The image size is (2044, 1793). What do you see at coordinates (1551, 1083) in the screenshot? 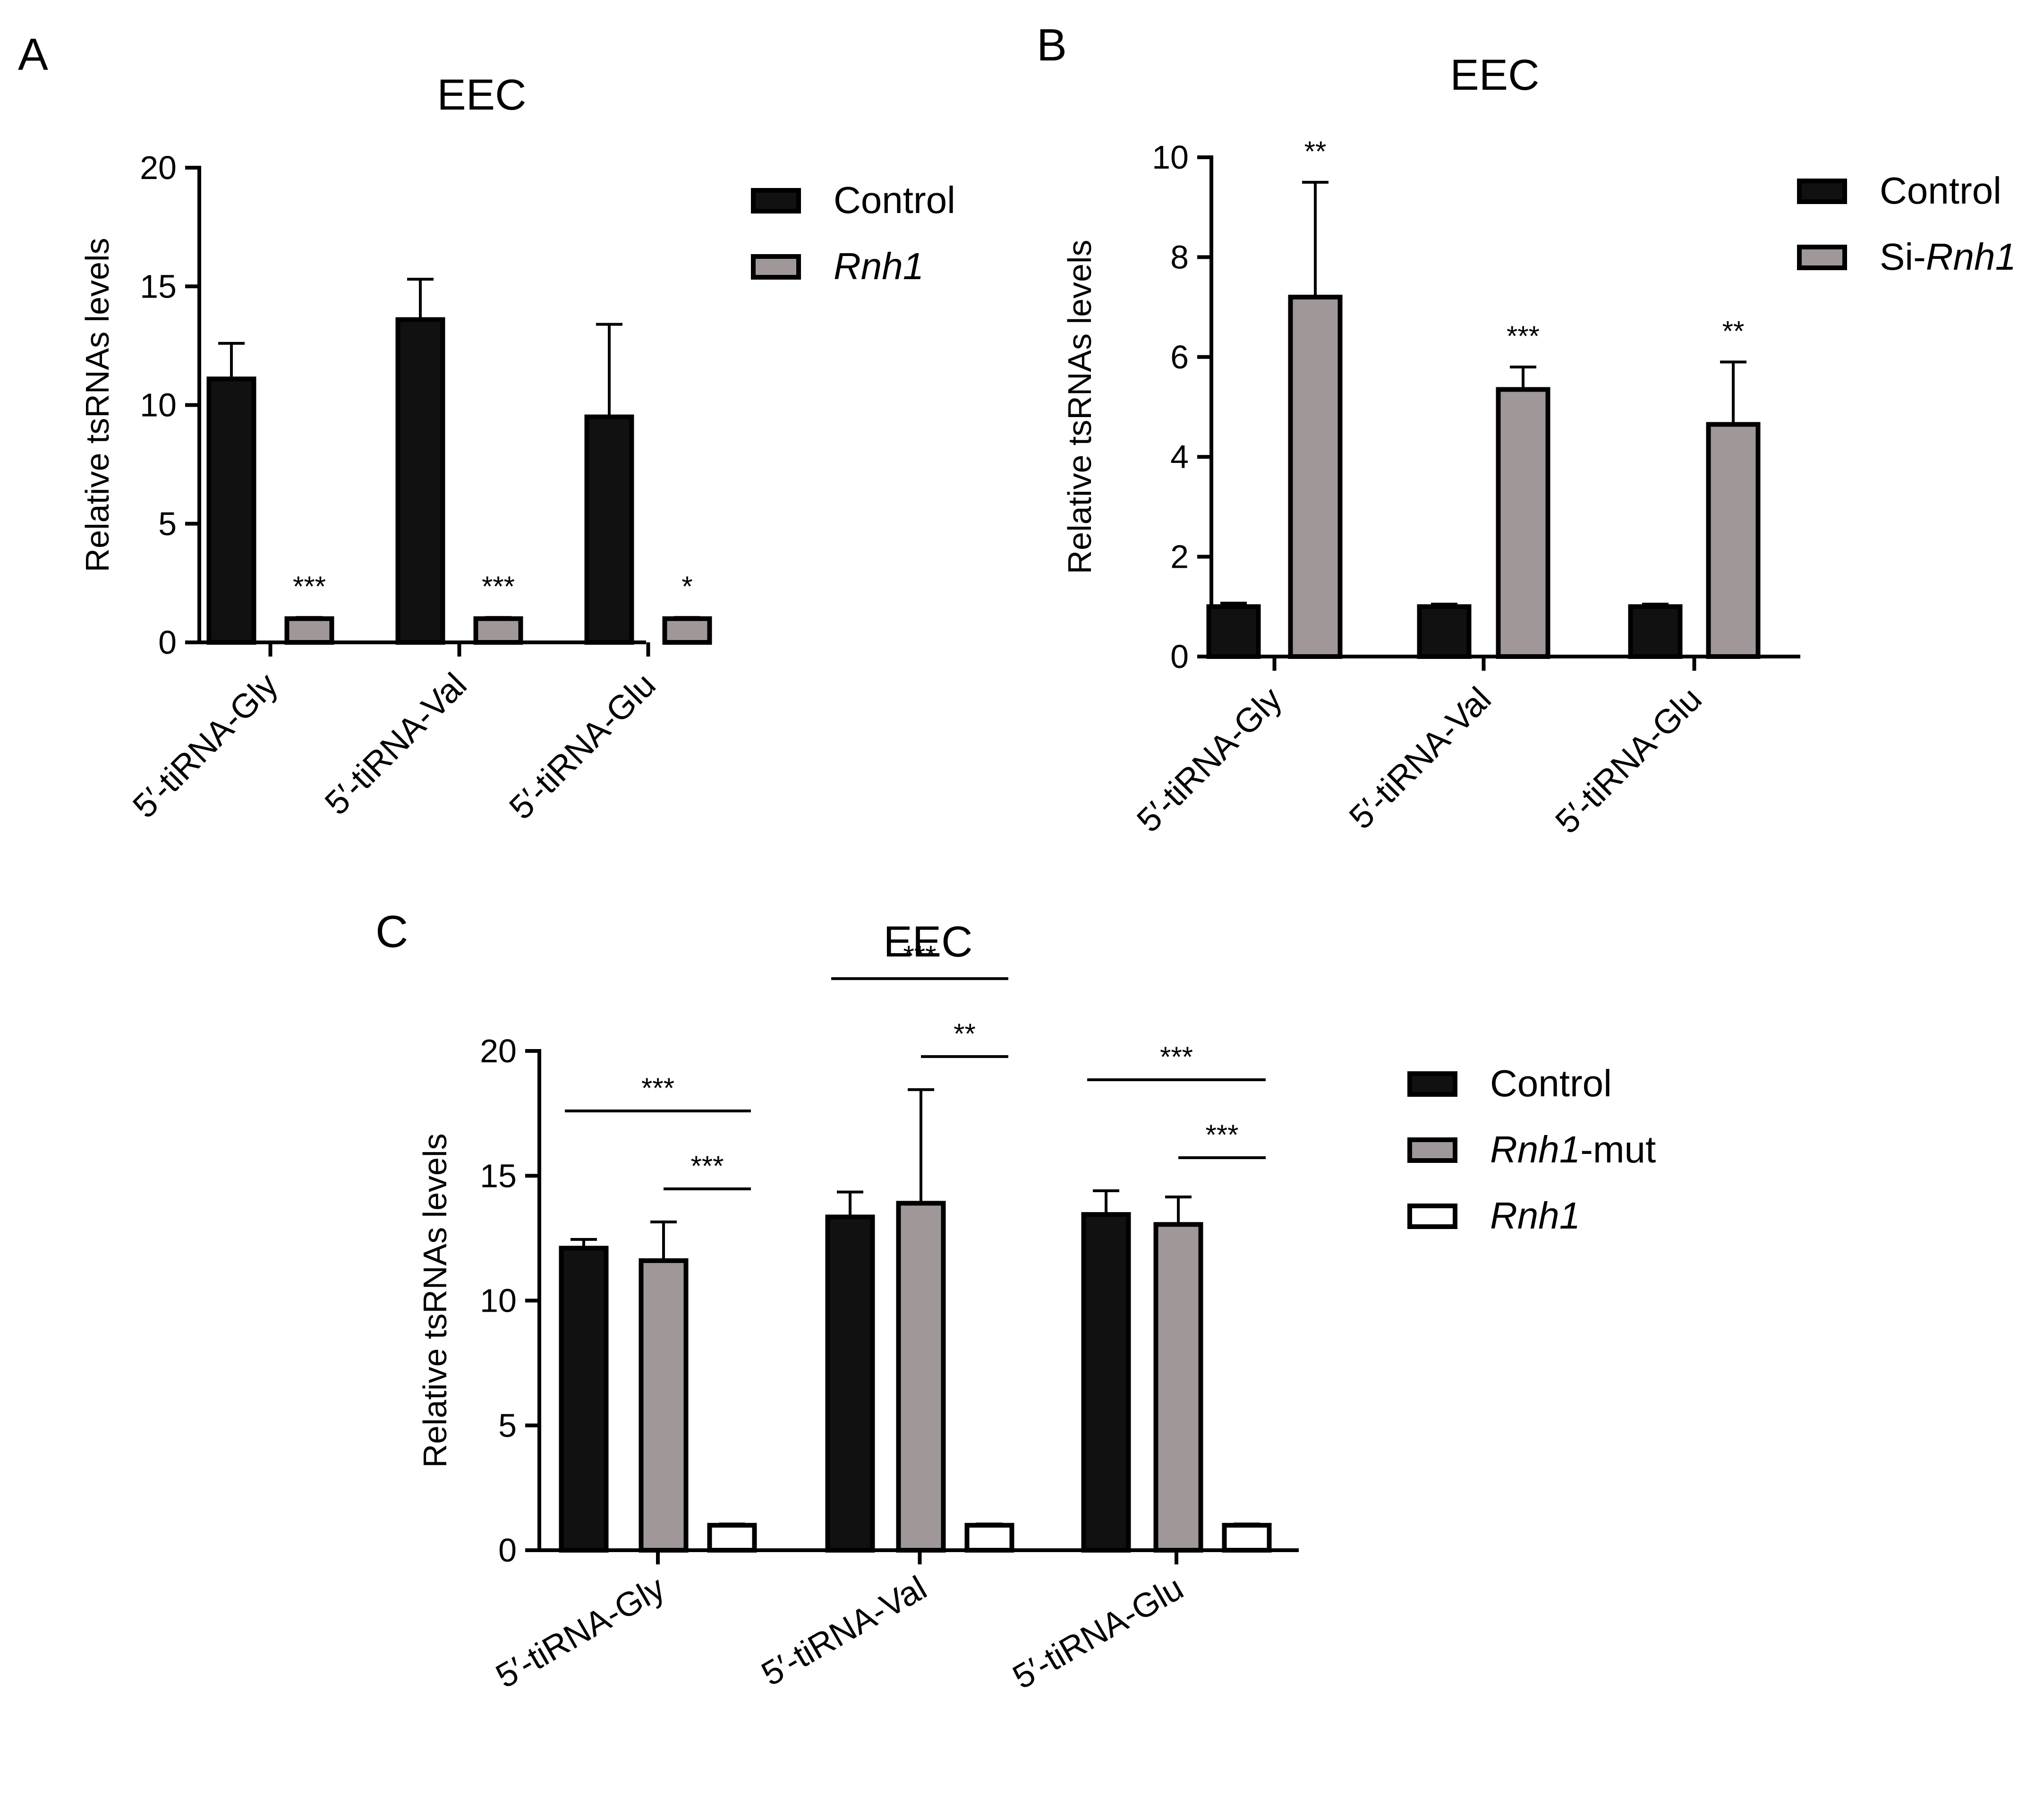
I see `panel-c-legend-label-0: Control` at bounding box center [1551, 1083].